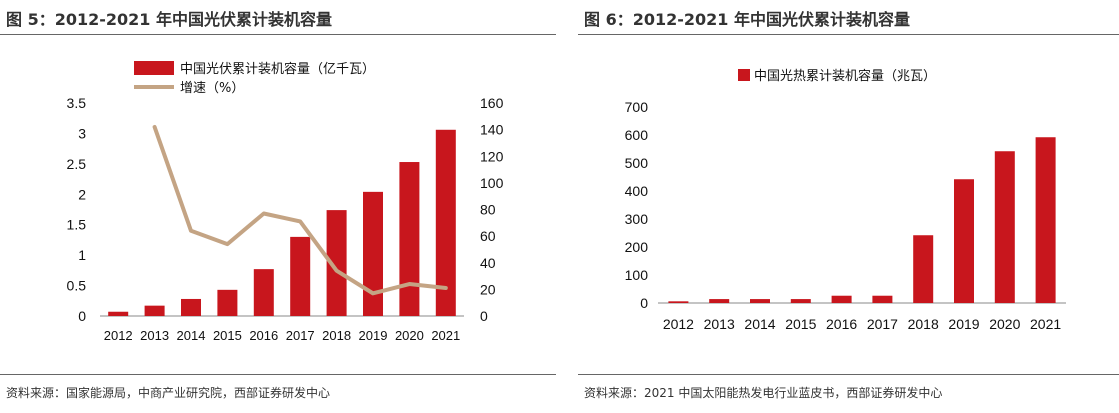 The height and width of the screenshot is (413, 1119). What do you see at coordinates (278, 374) in the screenshot?
I see `figure-5-bottom-rule` at bounding box center [278, 374].